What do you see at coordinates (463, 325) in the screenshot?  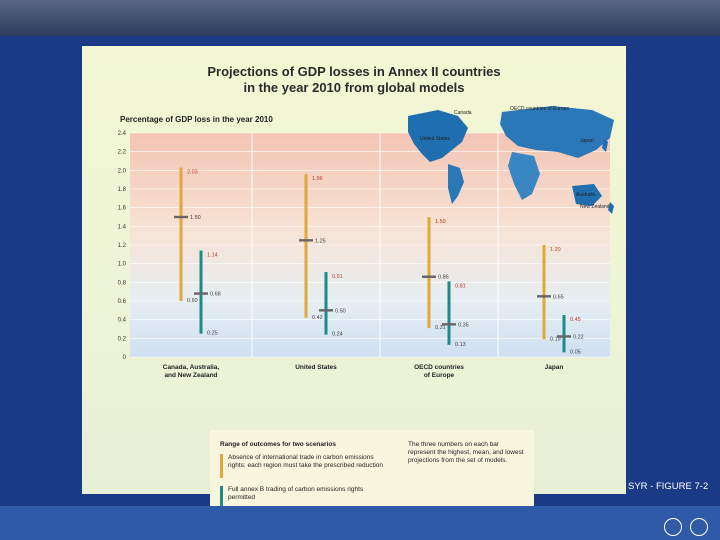 I see `mean-value-label: 0.35` at bounding box center [463, 325].